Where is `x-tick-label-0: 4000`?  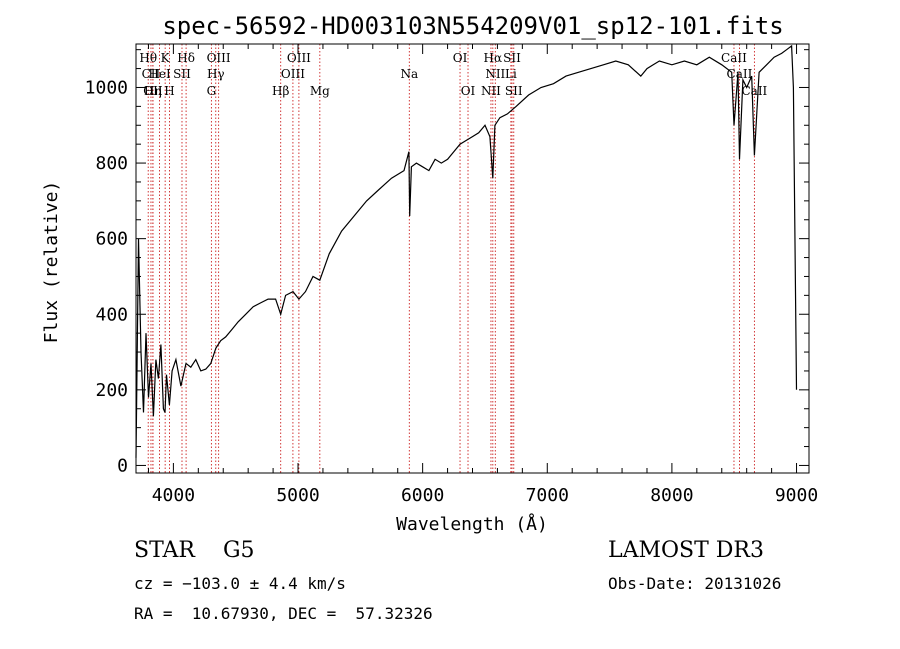
x-tick-label-0: 4000 is located at coordinates (173, 495).